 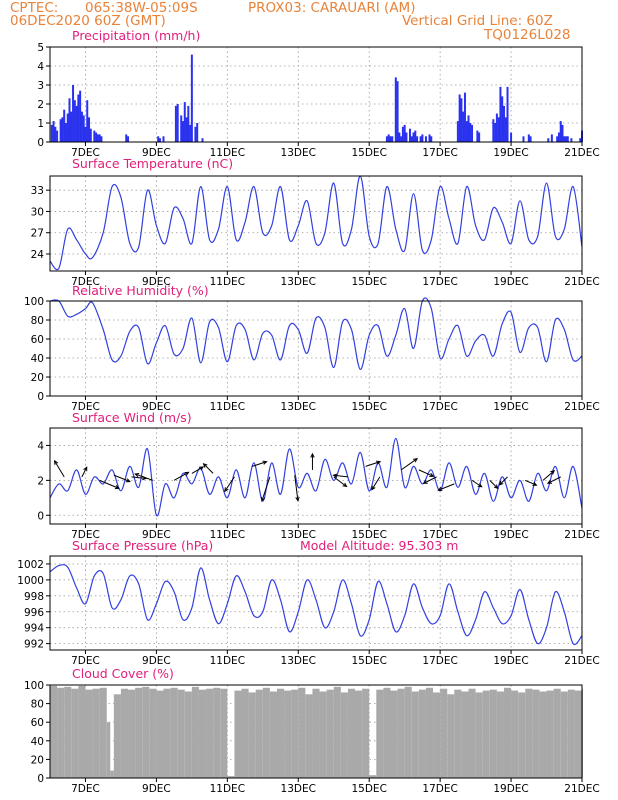 What do you see at coordinates (88, 21) in the screenshot?
I see `header-date: 06DEC2020 60Z (GMT)` at bounding box center [88, 21].